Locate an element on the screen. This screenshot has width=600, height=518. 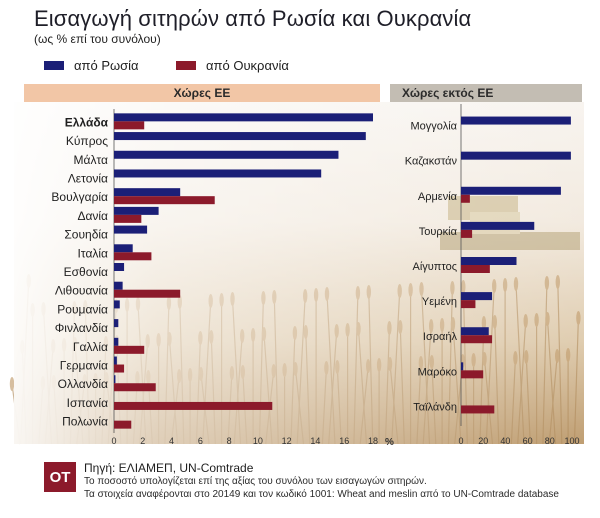
eu-bar-russia-ρουμανία is located at coordinates (117, 304).